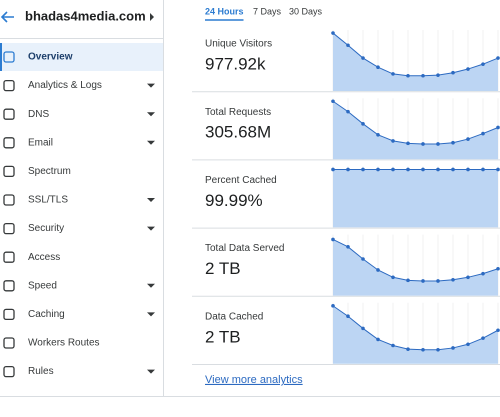 Image resolution: width=500 pixels, height=417 pixels. I want to click on site-name: bhadas4media.com, so click(85, 15).